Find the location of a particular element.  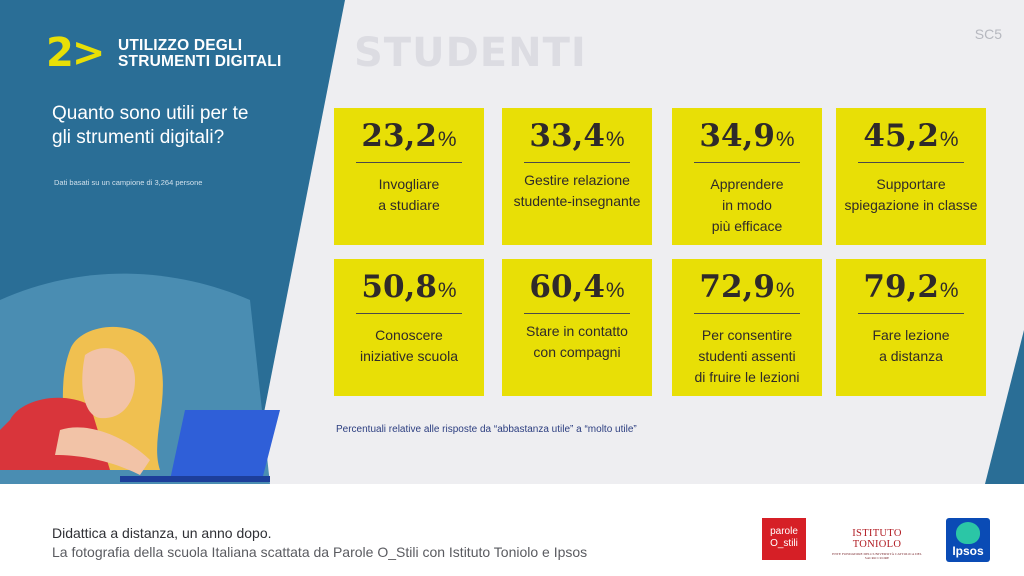

logo-text: ISTITUTO TONIOLO is located at coordinates (877, 539).